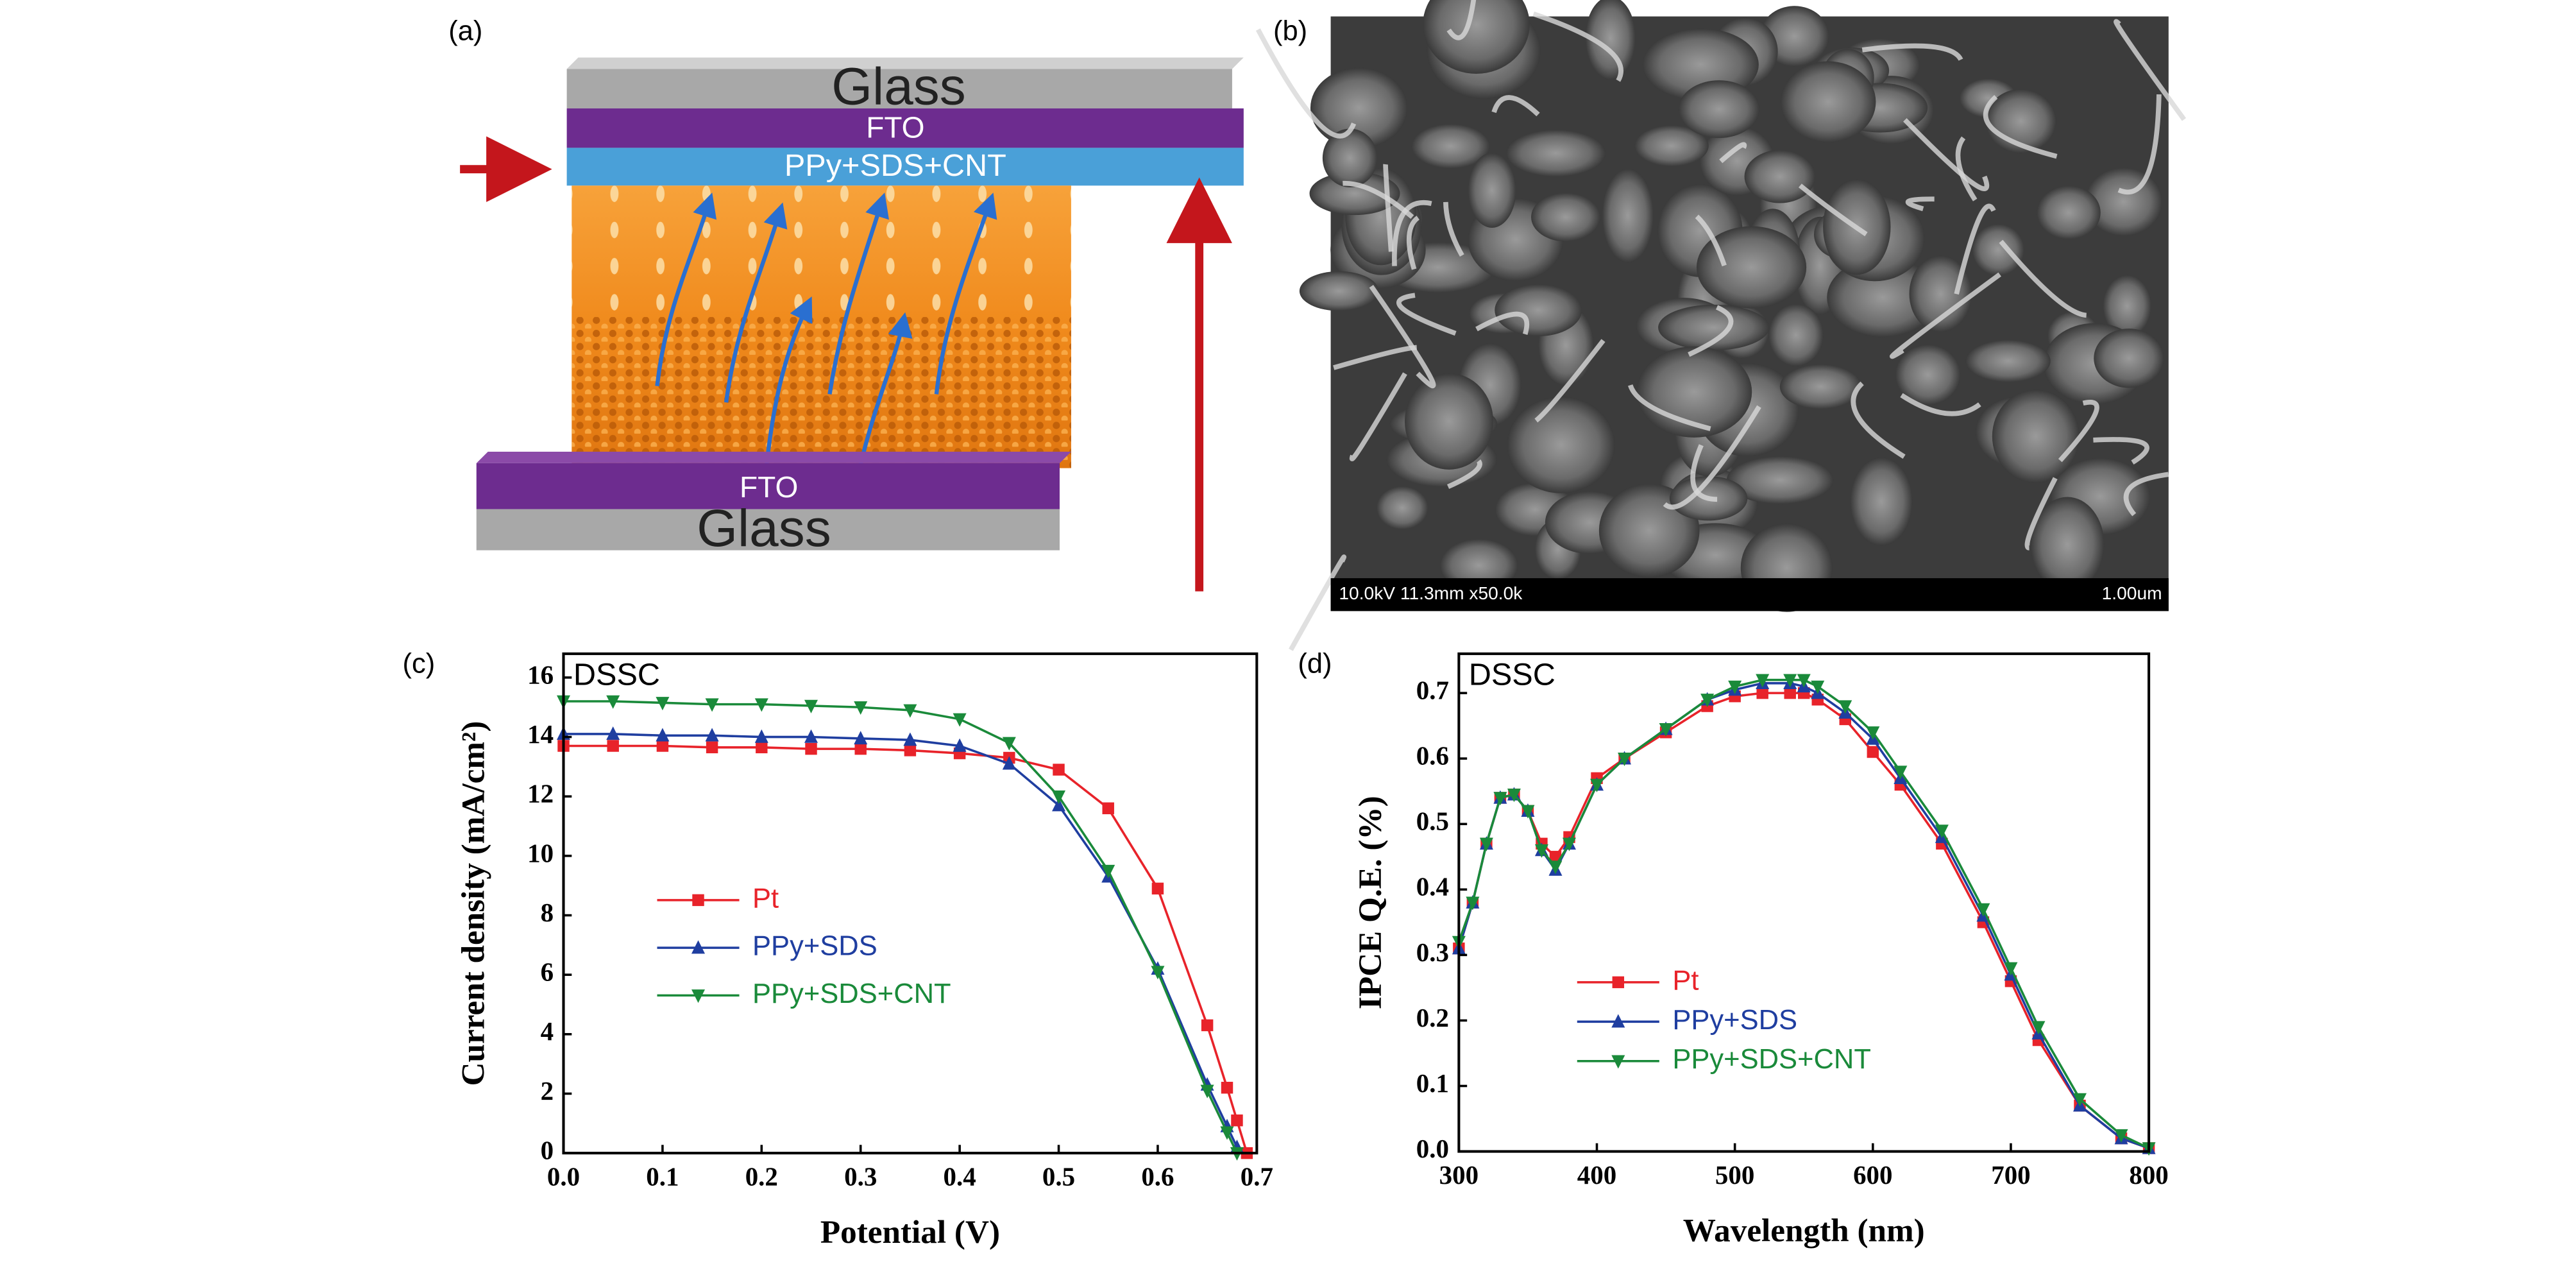 The width and height of the screenshot is (2576, 1273). I want to click on y-tick-label: 0.3, so click(1432, 952).